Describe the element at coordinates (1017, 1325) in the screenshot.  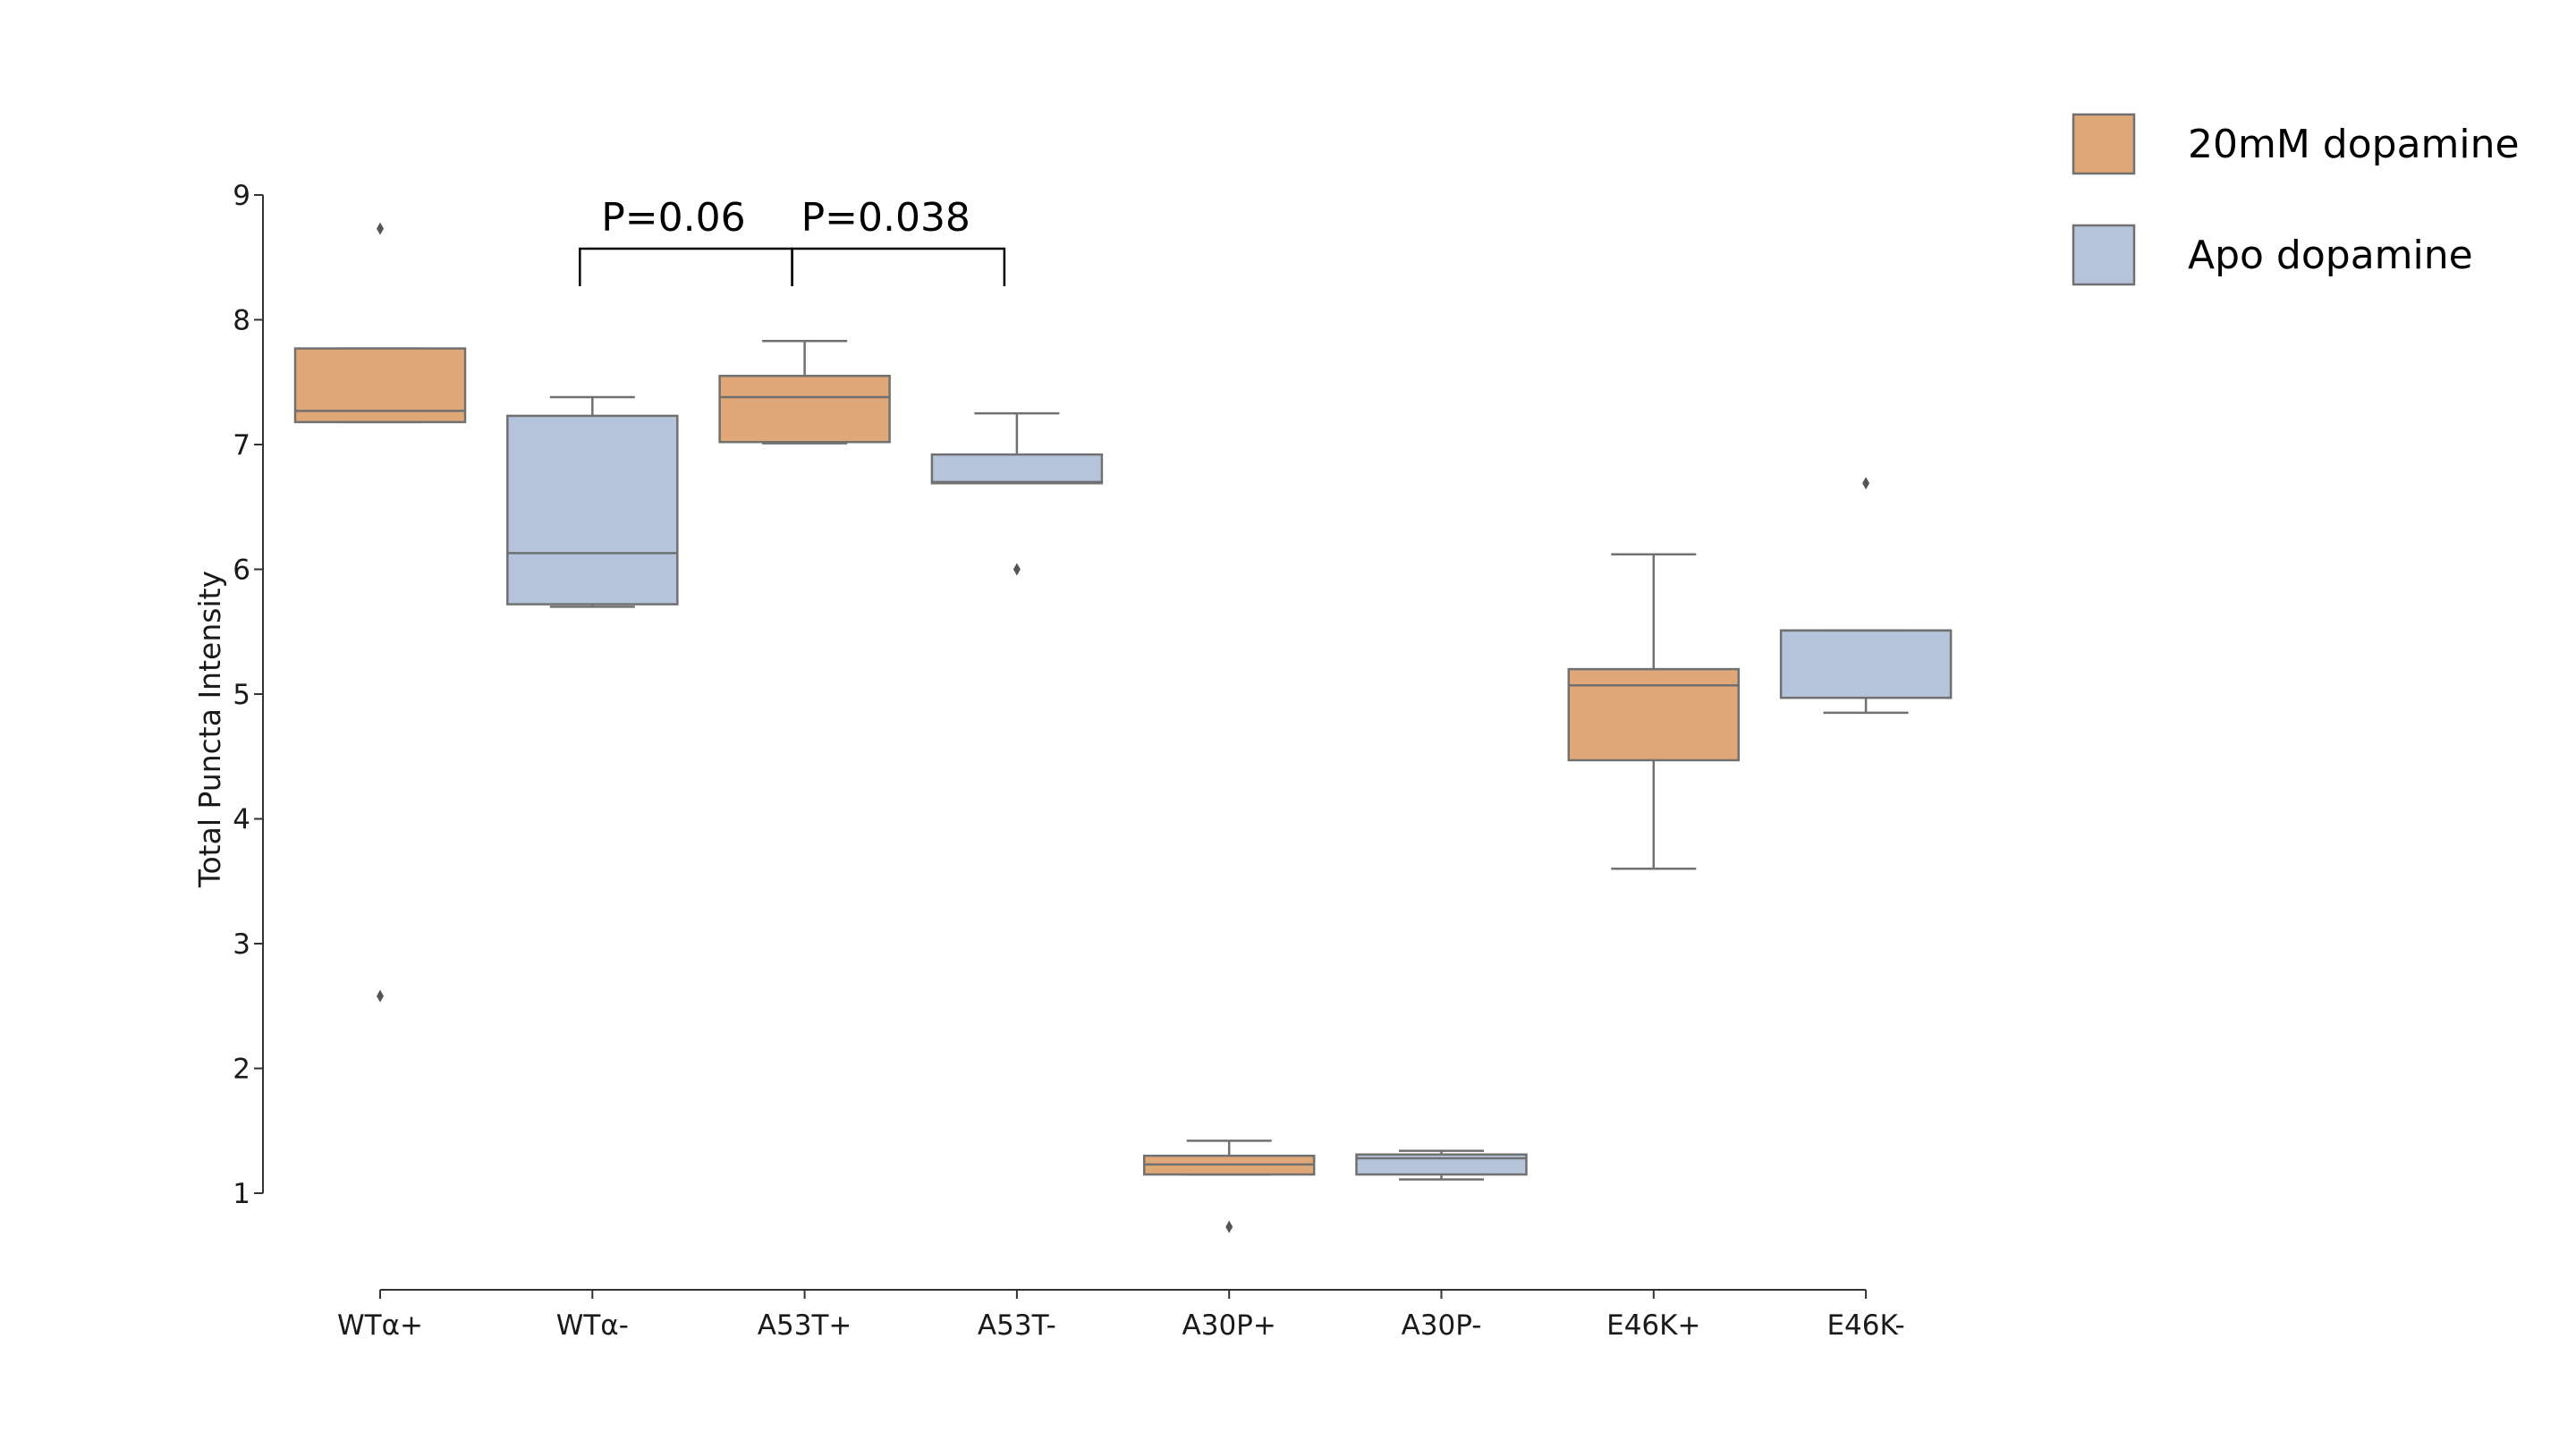
I see `x-tick-label-a53t-minus: A53T-` at that location.